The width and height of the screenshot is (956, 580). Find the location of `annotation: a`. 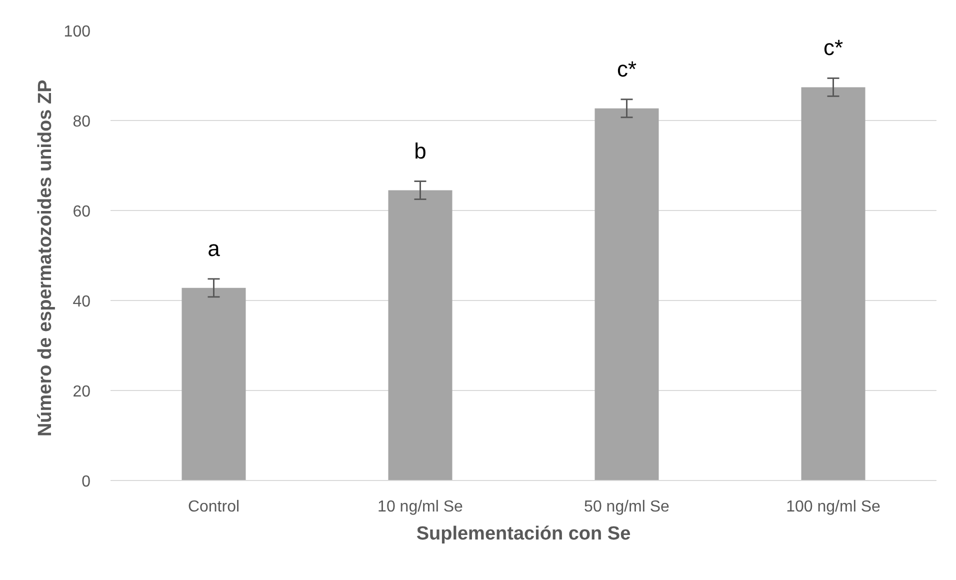

annotation: a is located at coordinates (214, 248).